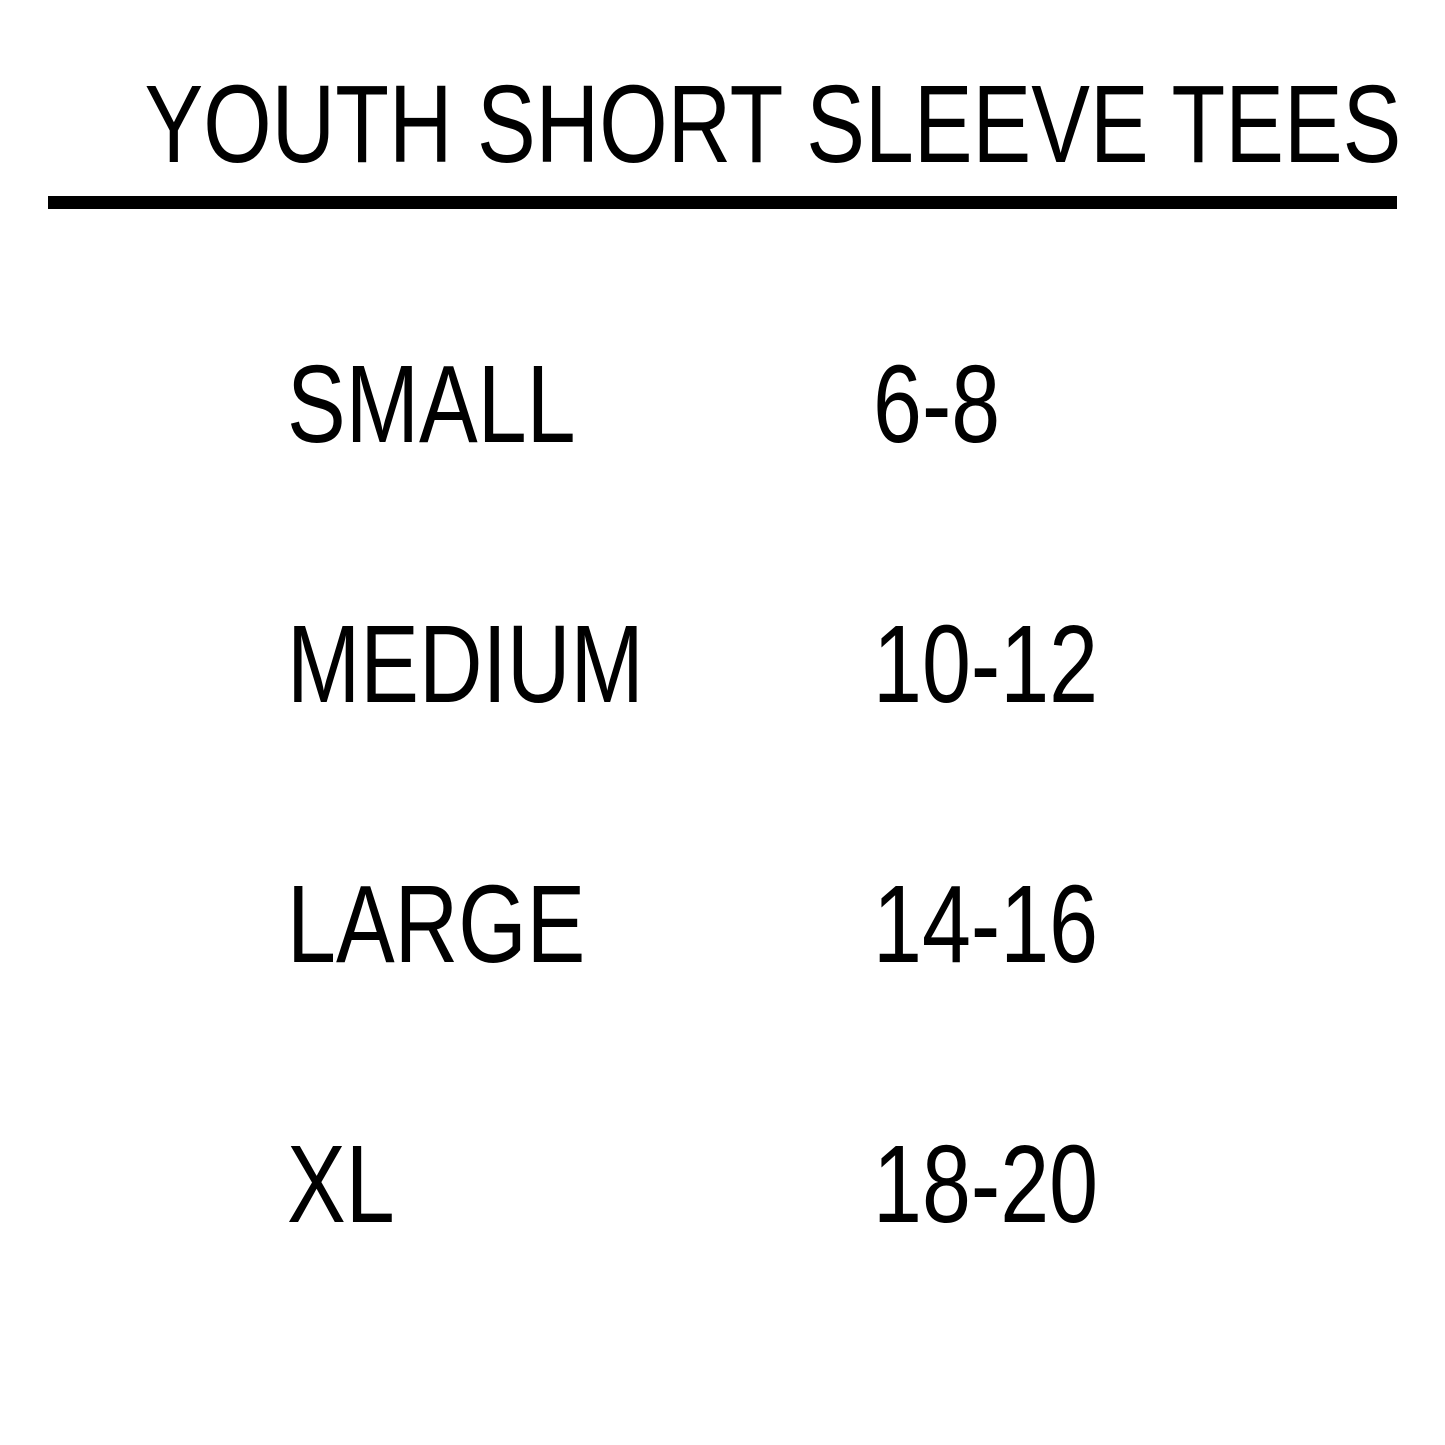 Image resolution: width=1445 pixels, height=1445 pixels. I want to click on size-label: MEDIUM, so click(465, 664).